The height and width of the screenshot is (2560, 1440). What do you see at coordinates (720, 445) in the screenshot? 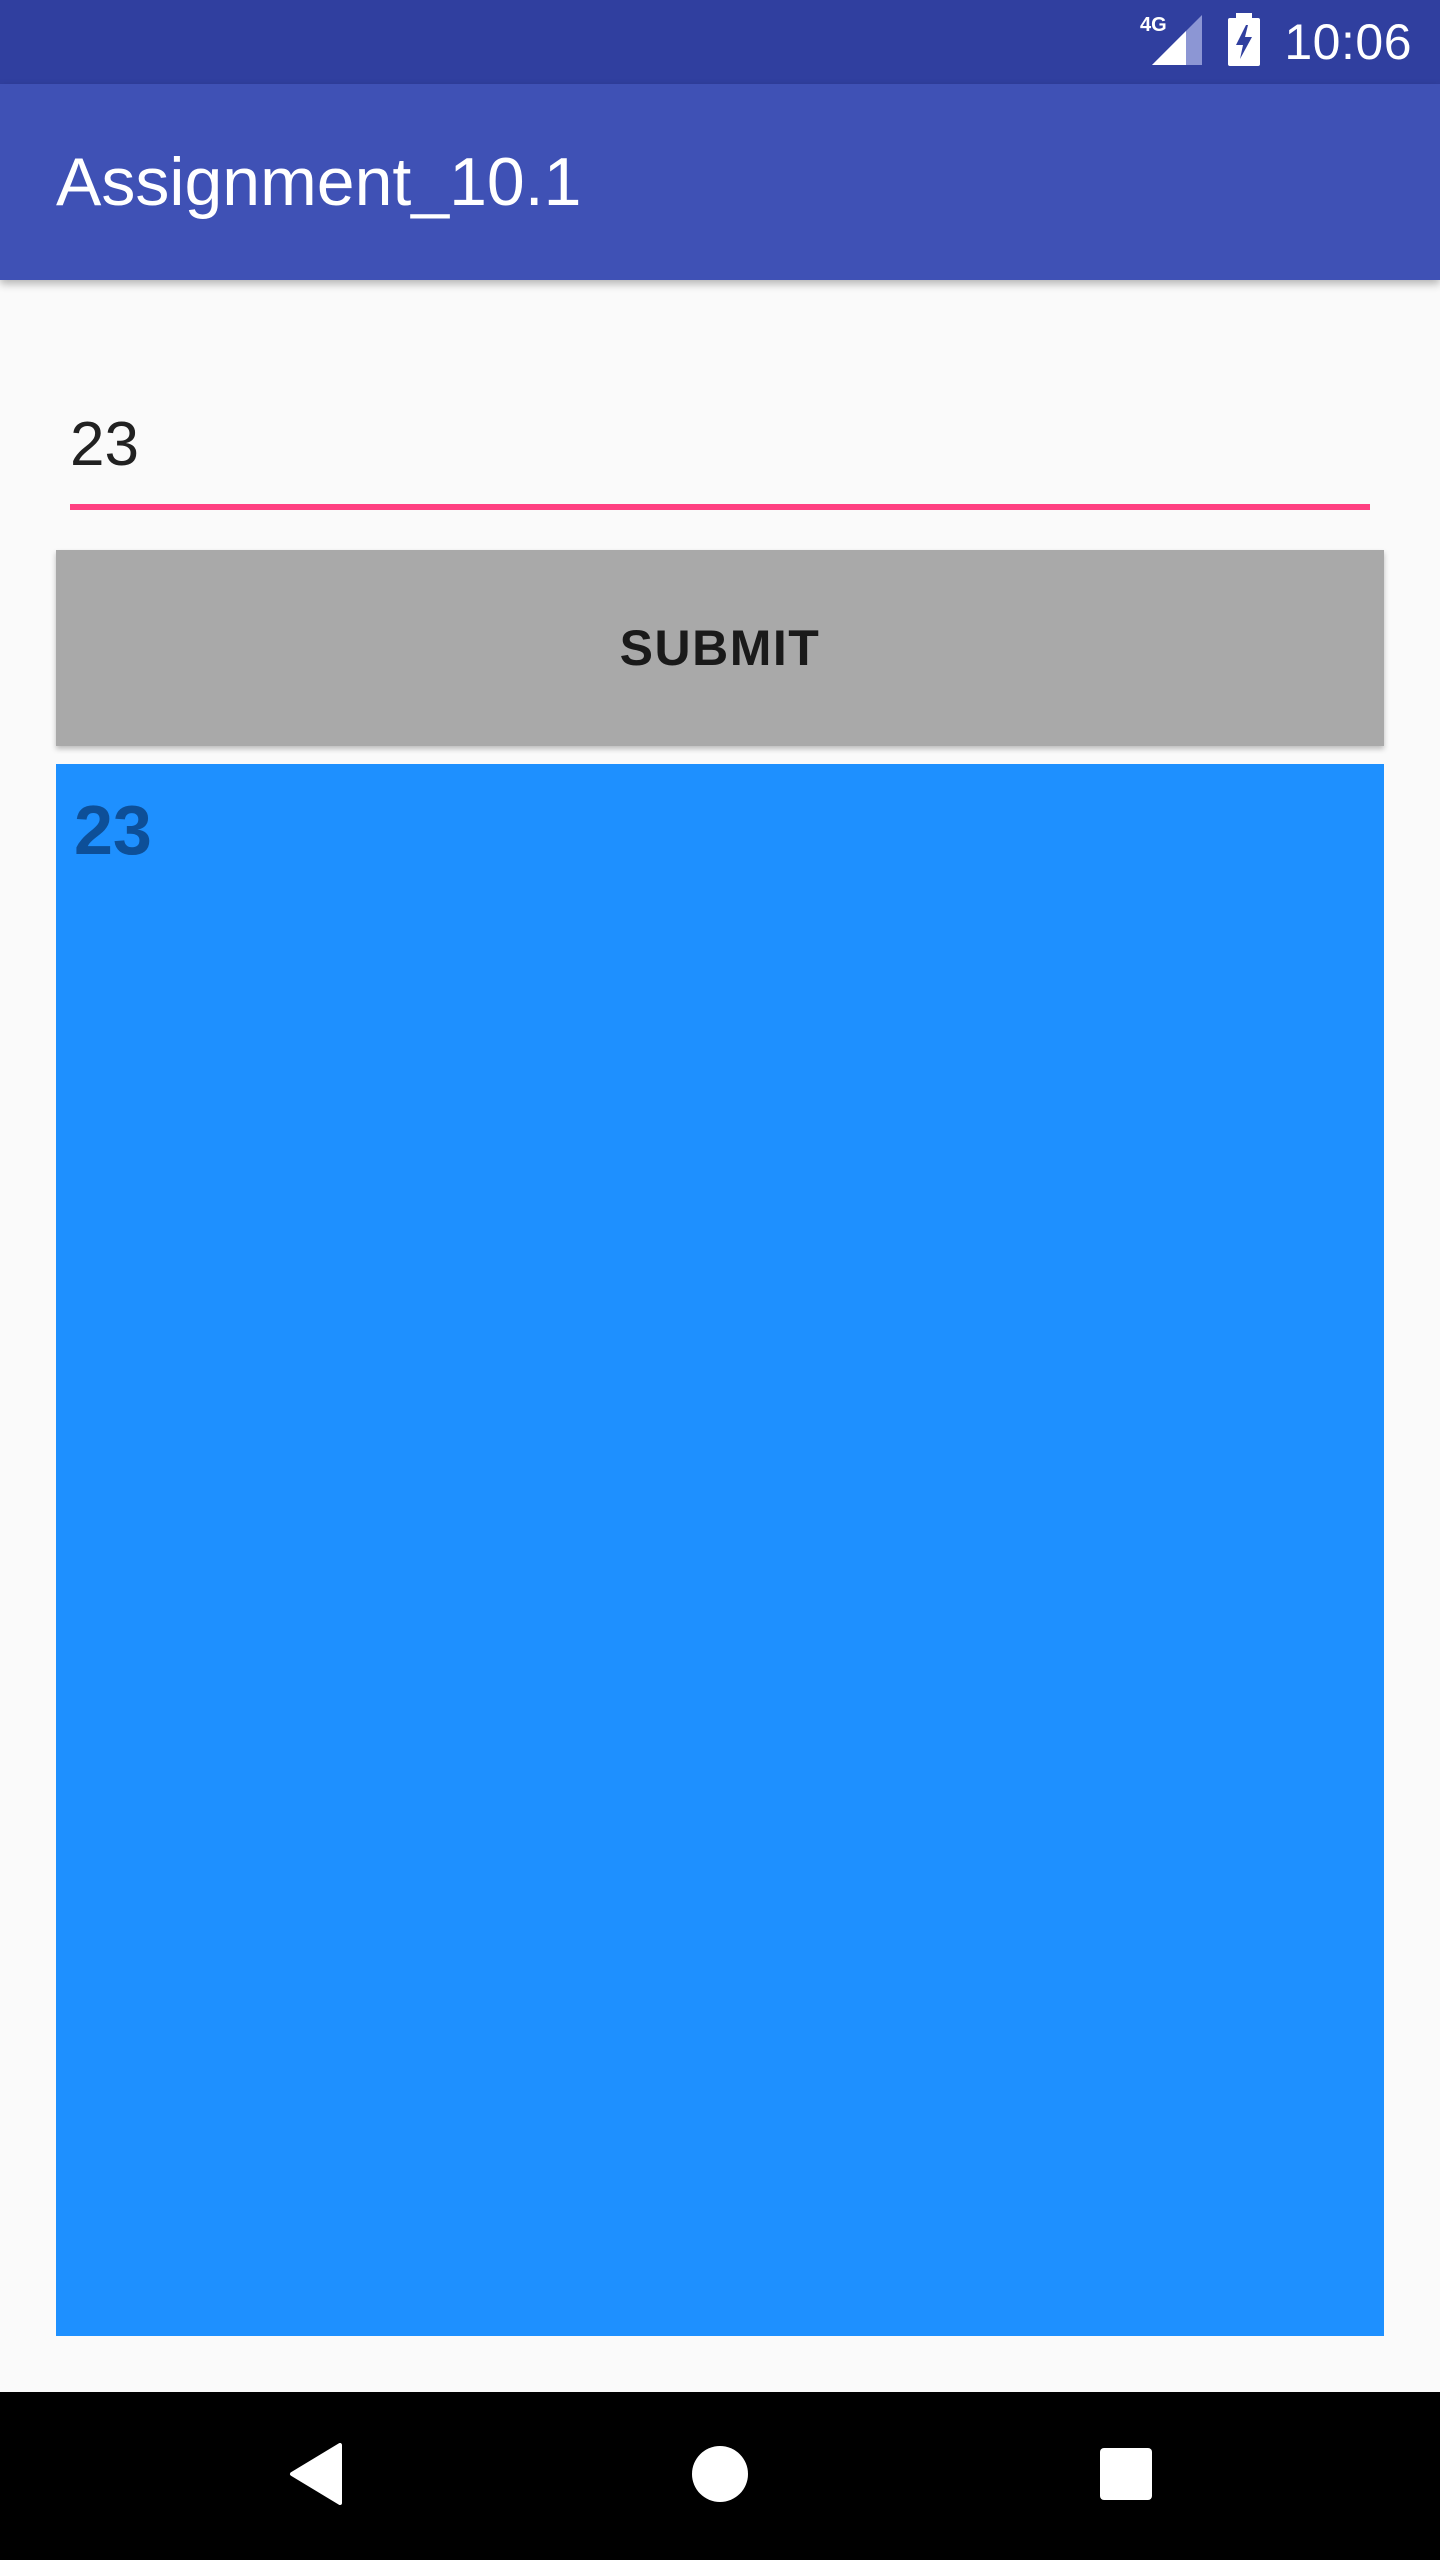
I see `number-input-field: 23` at bounding box center [720, 445].